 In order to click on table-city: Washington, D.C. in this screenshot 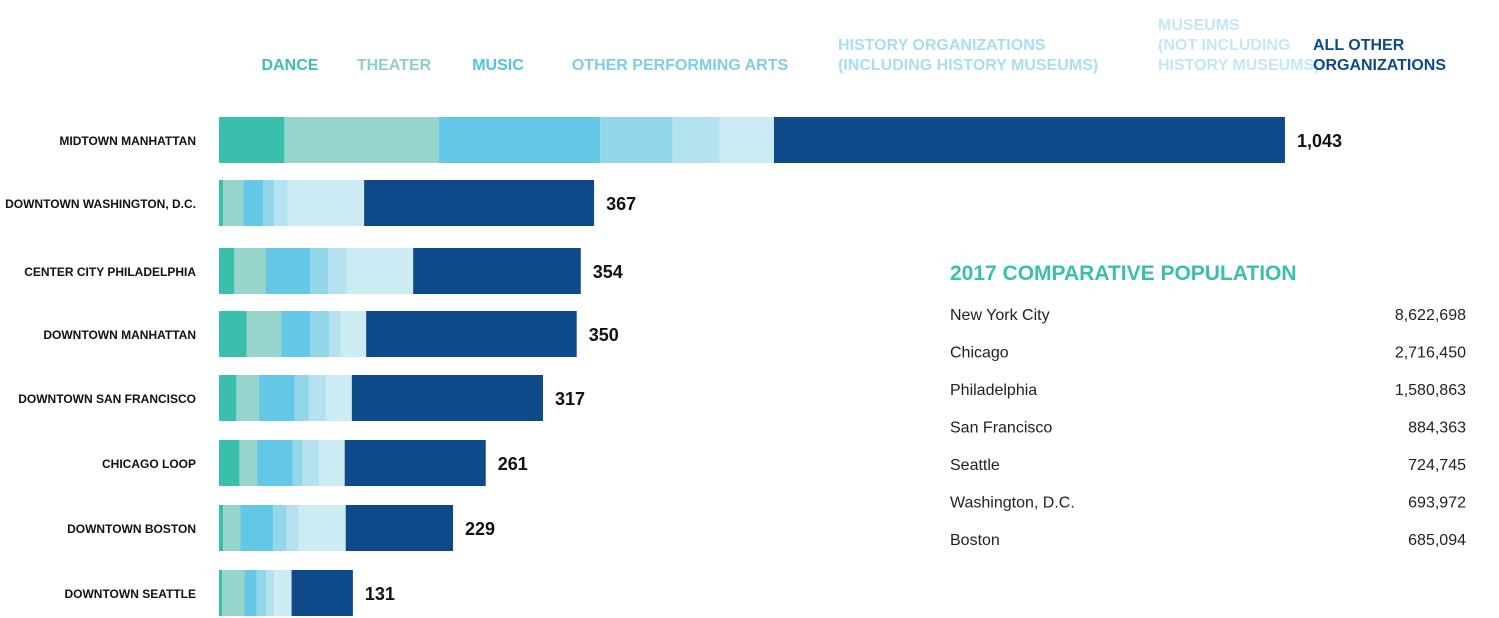, I will do `click(1012, 503)`.